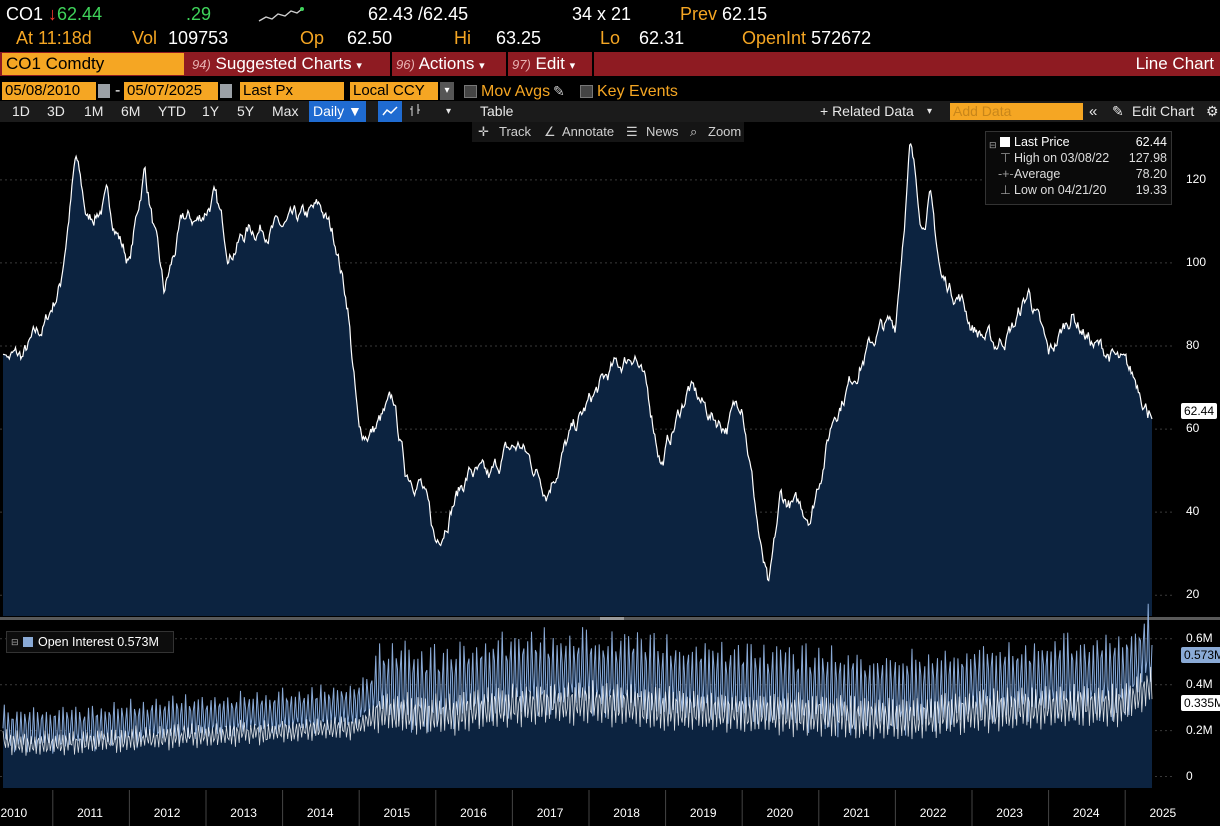  What do you see at coordinates (56, 111) in the screenshot?
I see `range-3d: 3D` at bounding box center [56, 111].